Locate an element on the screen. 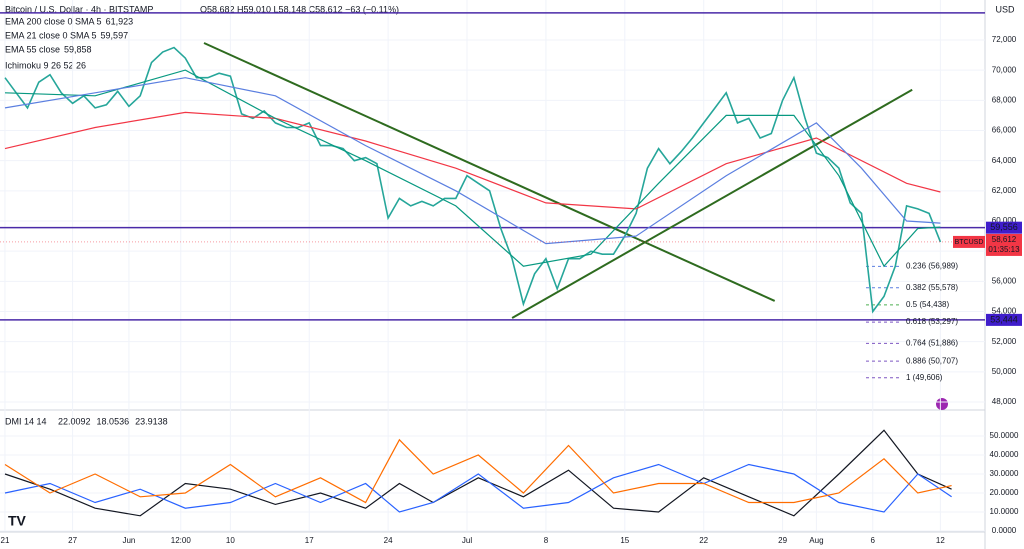 Image resolution: width=1024 pixels, height=549 pixels. legend-name: EMA 55 close is located at coordinates (32, 49).